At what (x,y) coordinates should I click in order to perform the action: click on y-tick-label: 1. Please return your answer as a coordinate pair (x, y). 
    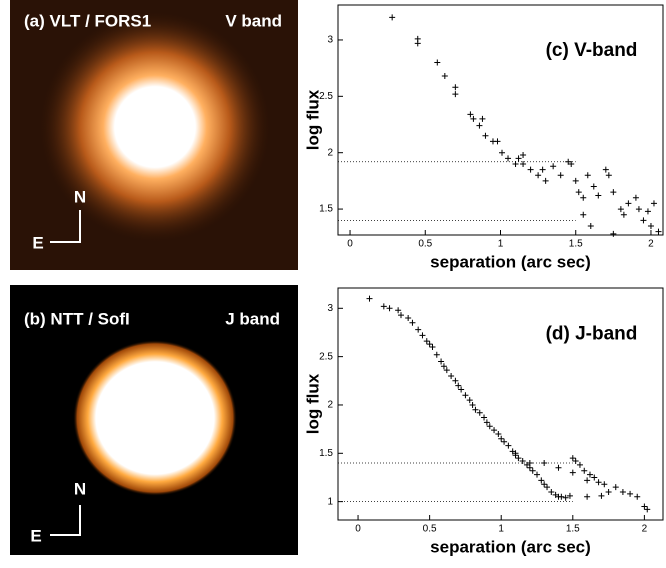
    Looking at the image, I should click on (330, 501).